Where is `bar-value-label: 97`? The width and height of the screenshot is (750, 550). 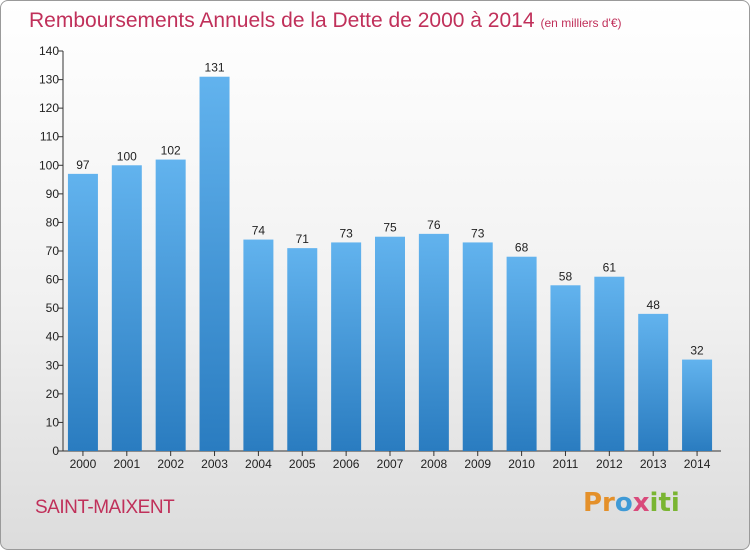 bar-value-label: 97 is located at coordinates (83, 165).